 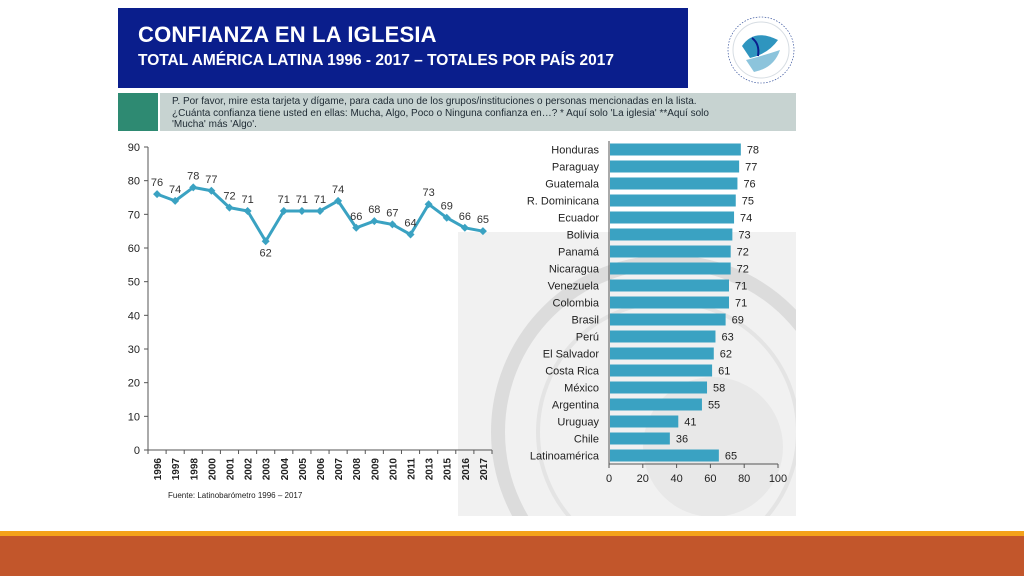 What do you see at coordinates (609, 479) in the screenshot?
I see `x-tick-label: 0` at bounding box center [609, 479].